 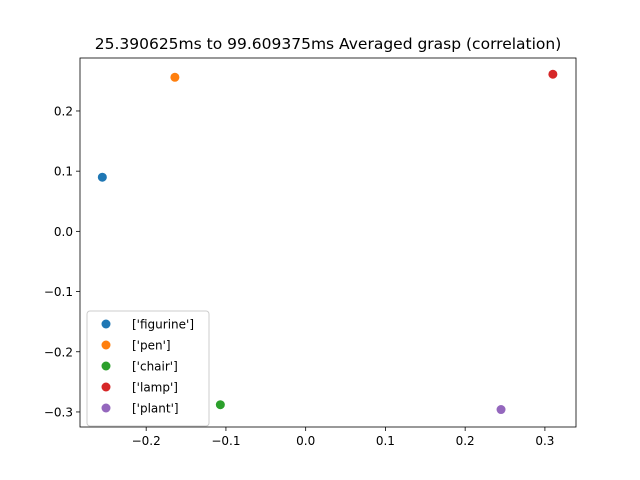 I want to click on x-tick-label: 0.2, so click(x=465, y=441).